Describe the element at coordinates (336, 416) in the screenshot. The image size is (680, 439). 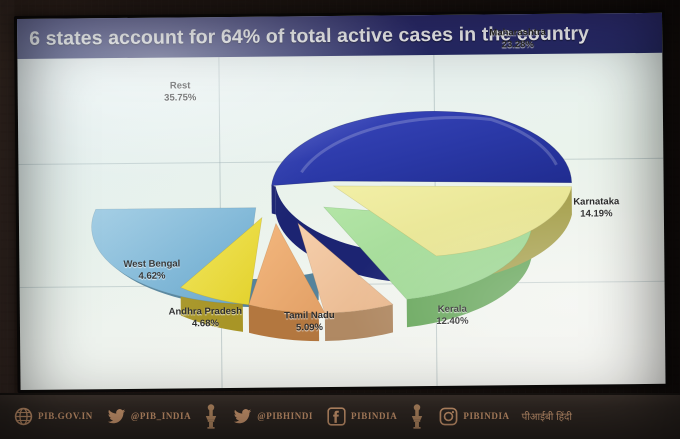
I see `facebook-icon` at that location.